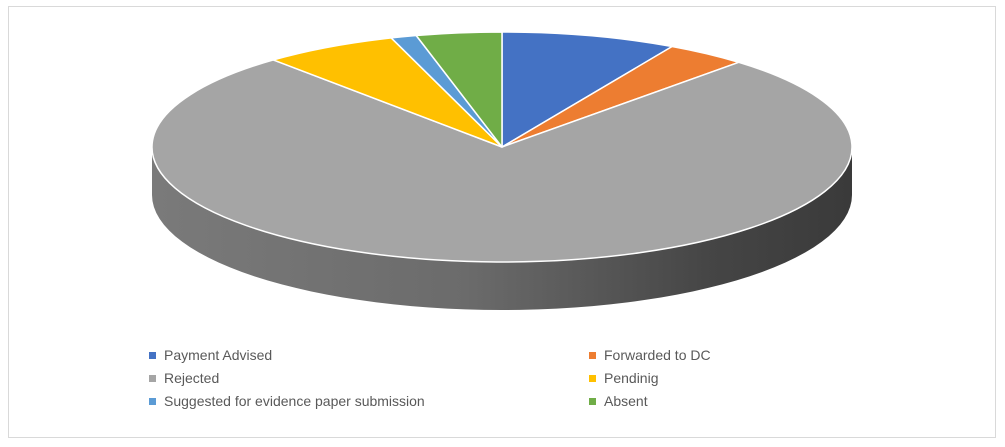  Describe the element at coordinates (631, 378) in the screenshot. I see `legend-label: Pendinig` at that location.